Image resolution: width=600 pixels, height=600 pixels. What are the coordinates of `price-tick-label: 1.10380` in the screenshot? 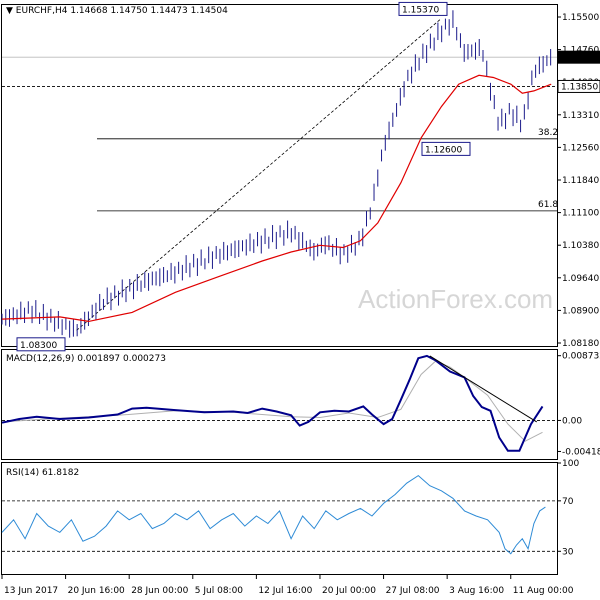 It's located at (580, 246).